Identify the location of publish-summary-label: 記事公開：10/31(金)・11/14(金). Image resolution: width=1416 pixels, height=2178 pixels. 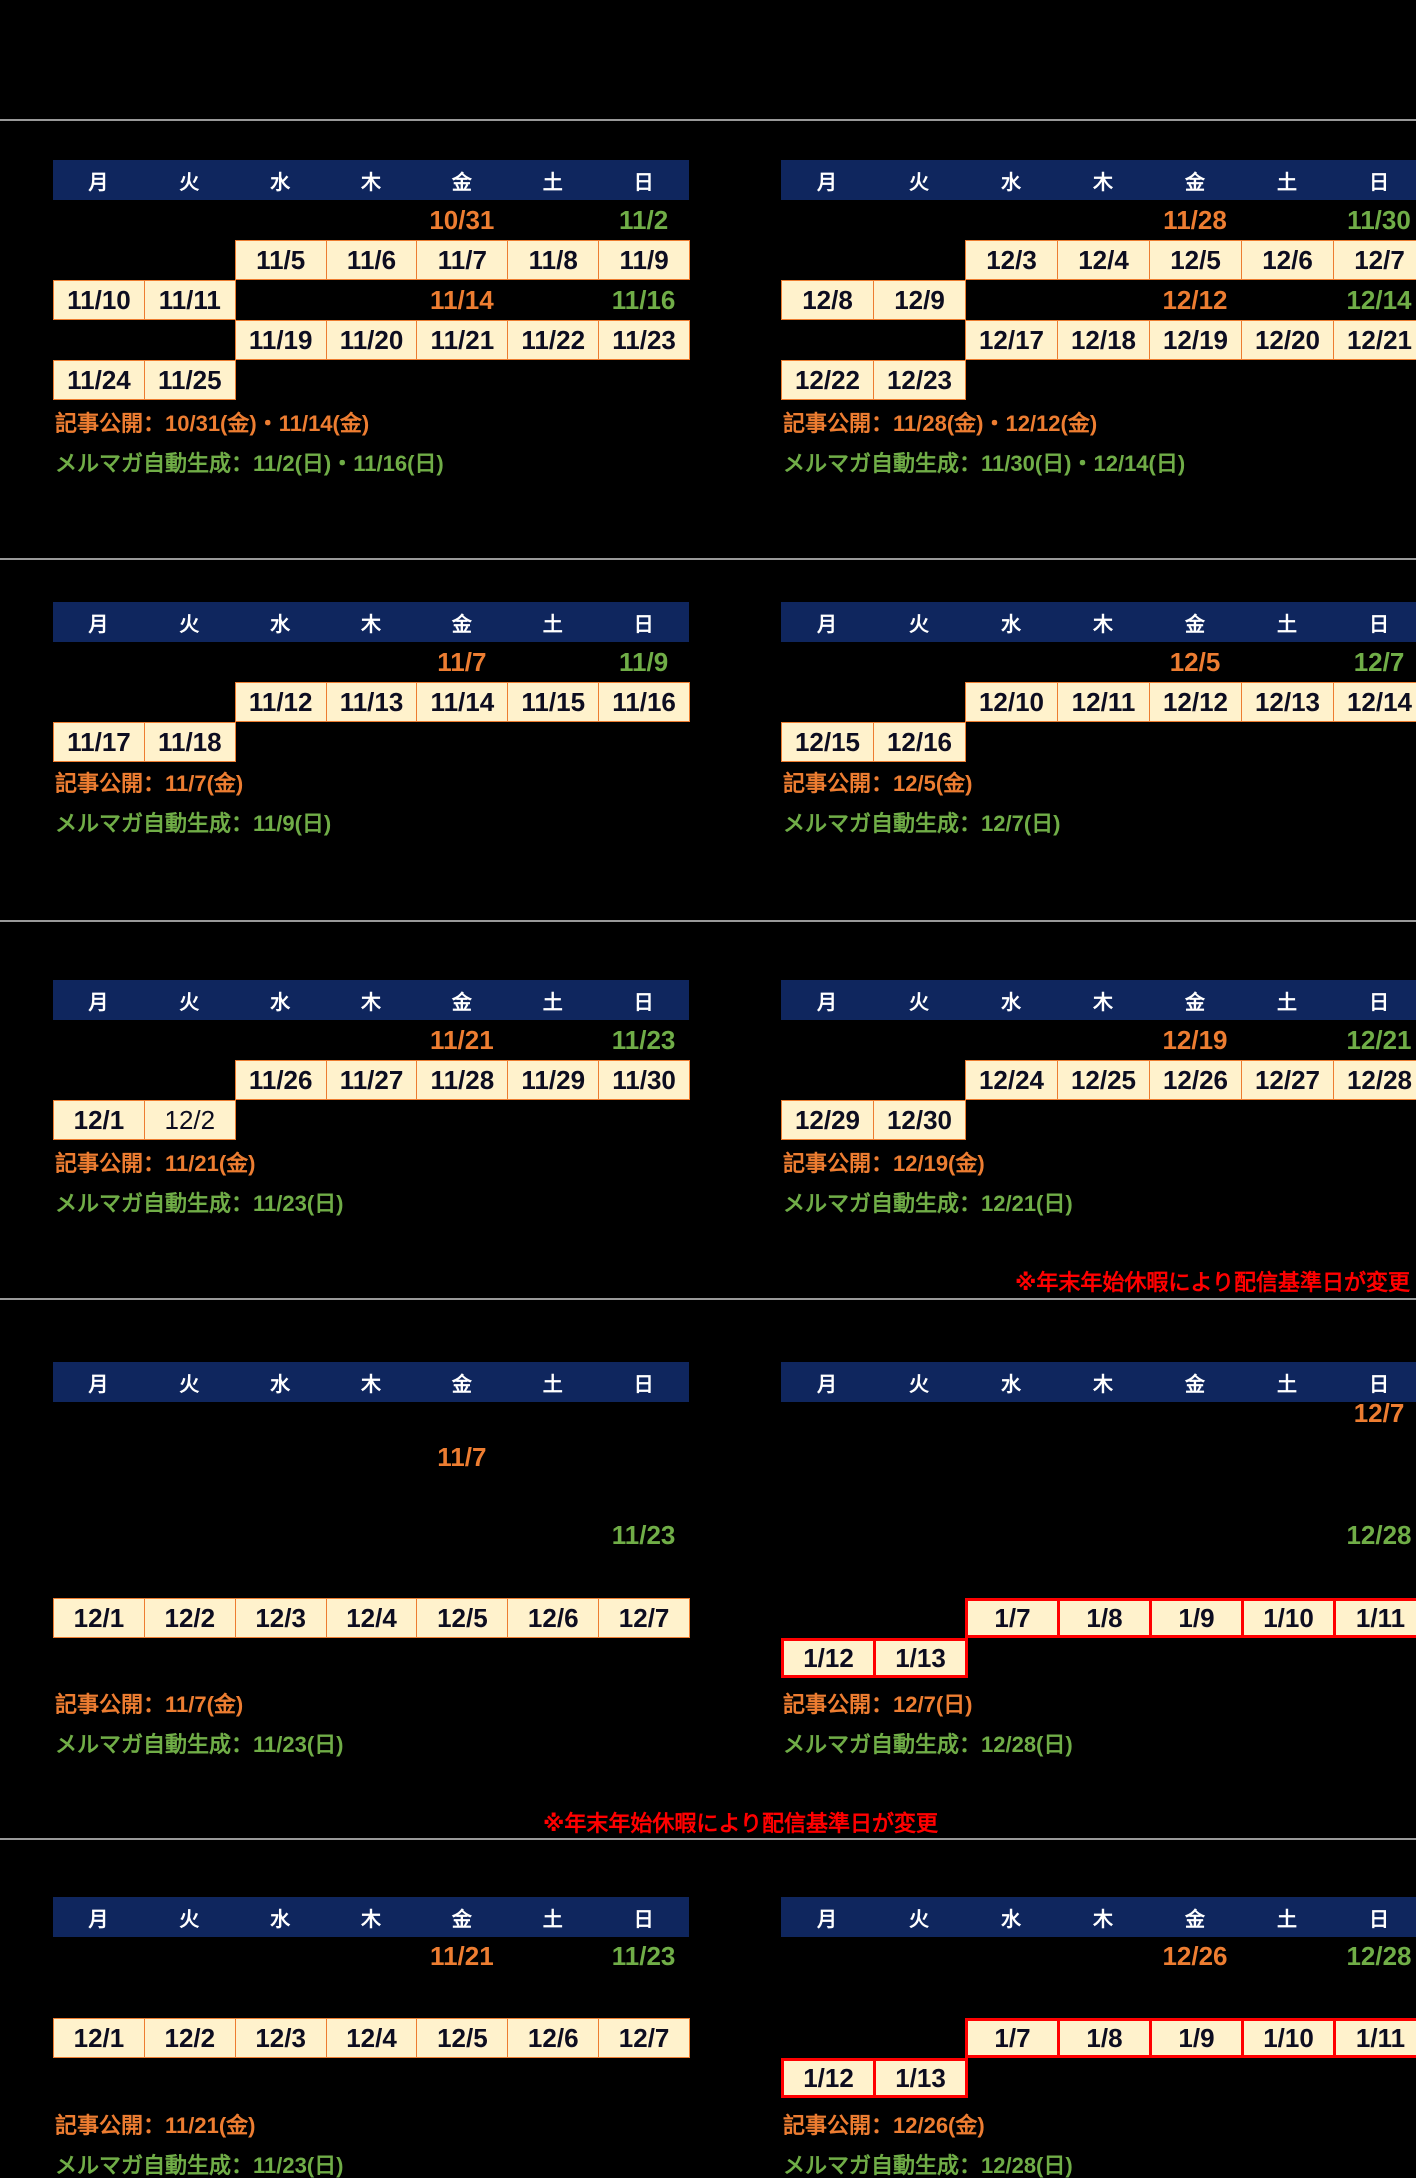
(212, 423).